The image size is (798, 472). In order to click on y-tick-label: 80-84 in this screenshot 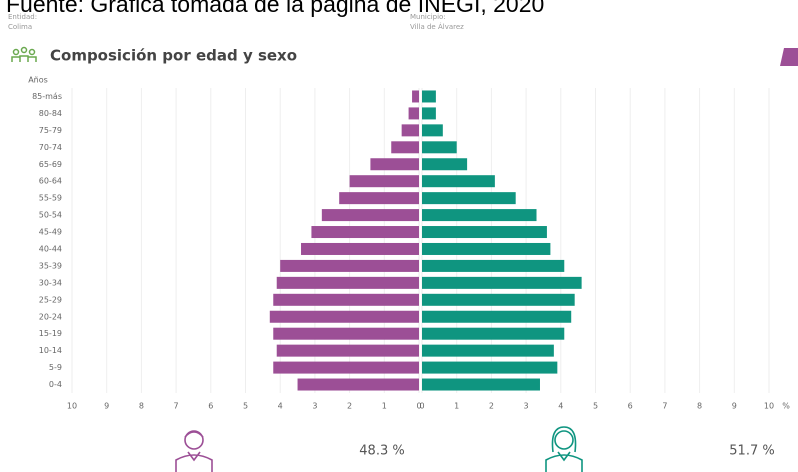, I will do `click(50, 113)`.